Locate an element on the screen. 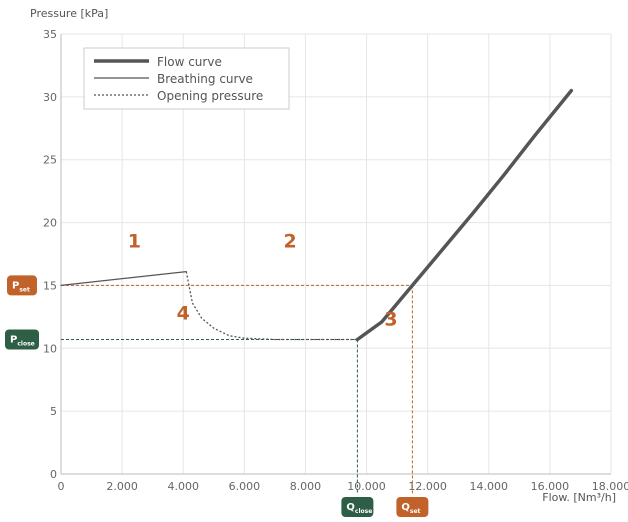 This screenshot has height=522, width=628. badge-label: Pset is located at coordinates (21, 286).